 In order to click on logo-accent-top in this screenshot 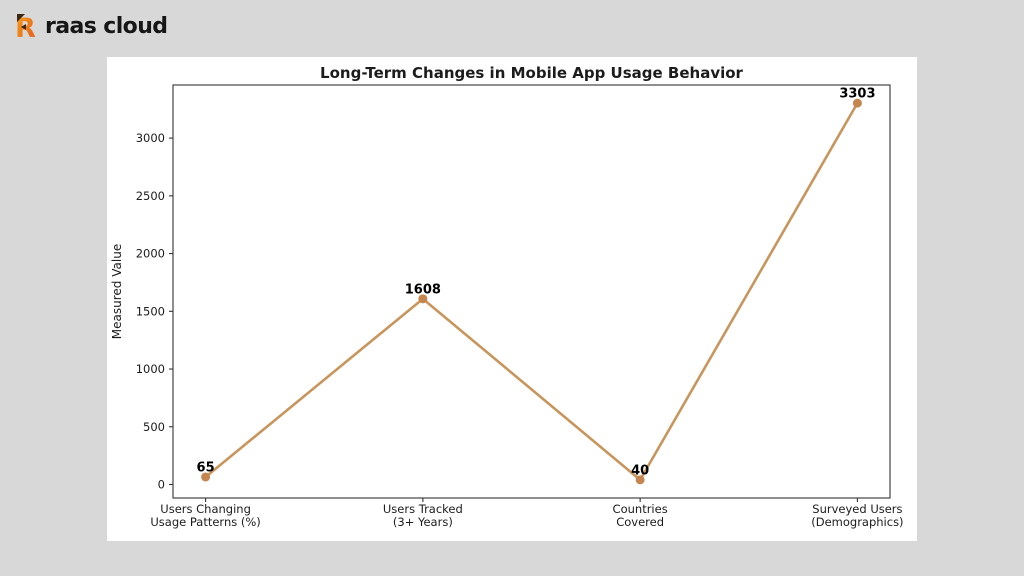, I will do `click(21, 18)`.